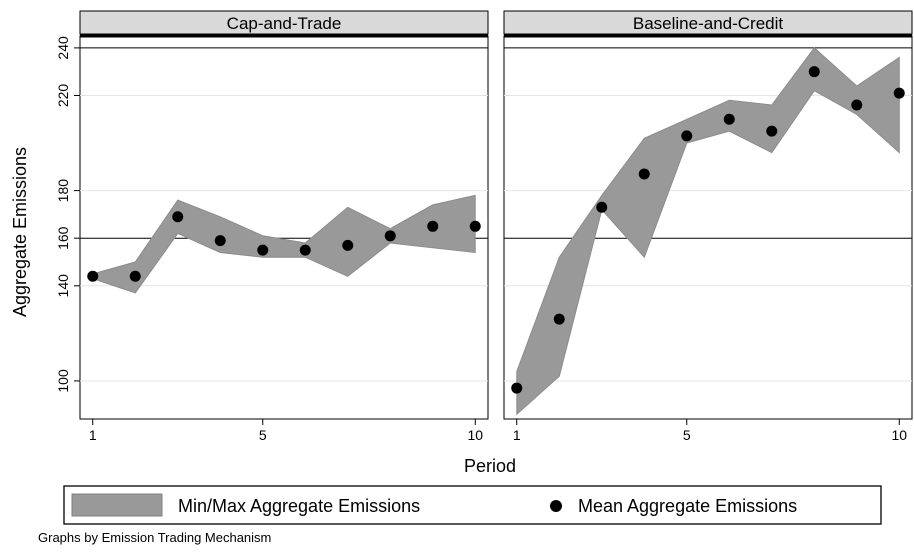 This screenshot has width=914, height=554. Describe the element at coordinates (63, 48) in the screenshot. I see `y-tick-label-240: 240` at that location.